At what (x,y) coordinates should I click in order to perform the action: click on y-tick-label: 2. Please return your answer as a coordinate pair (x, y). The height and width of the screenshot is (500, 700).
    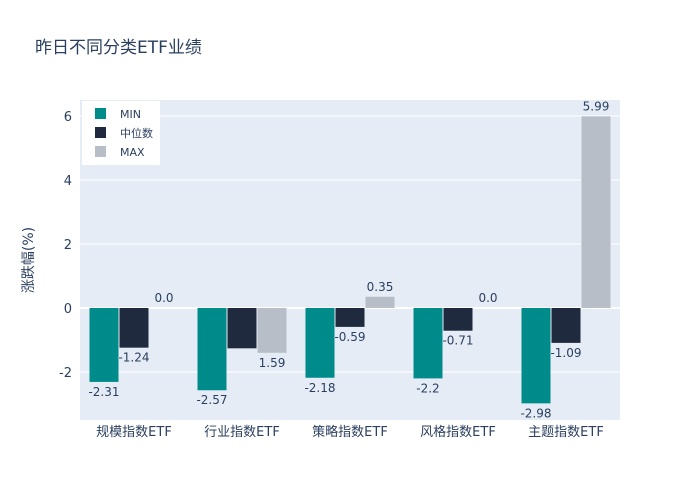
    Looking at the image, I should click on (68, 245).